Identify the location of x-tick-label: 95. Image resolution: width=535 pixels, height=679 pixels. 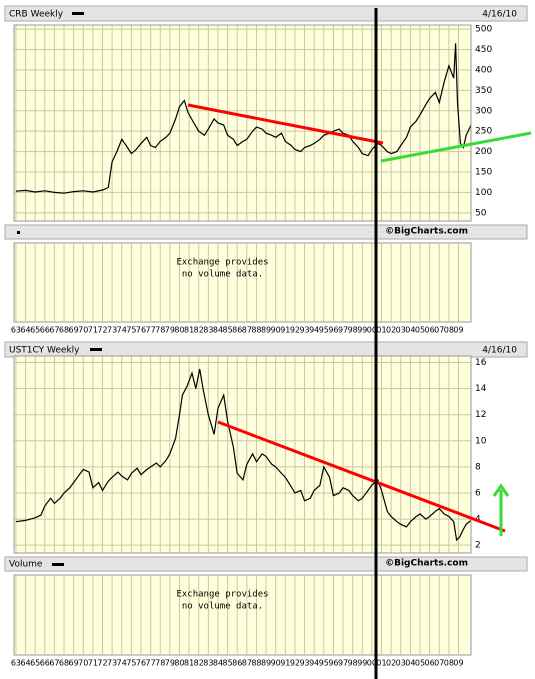
(324, 330).